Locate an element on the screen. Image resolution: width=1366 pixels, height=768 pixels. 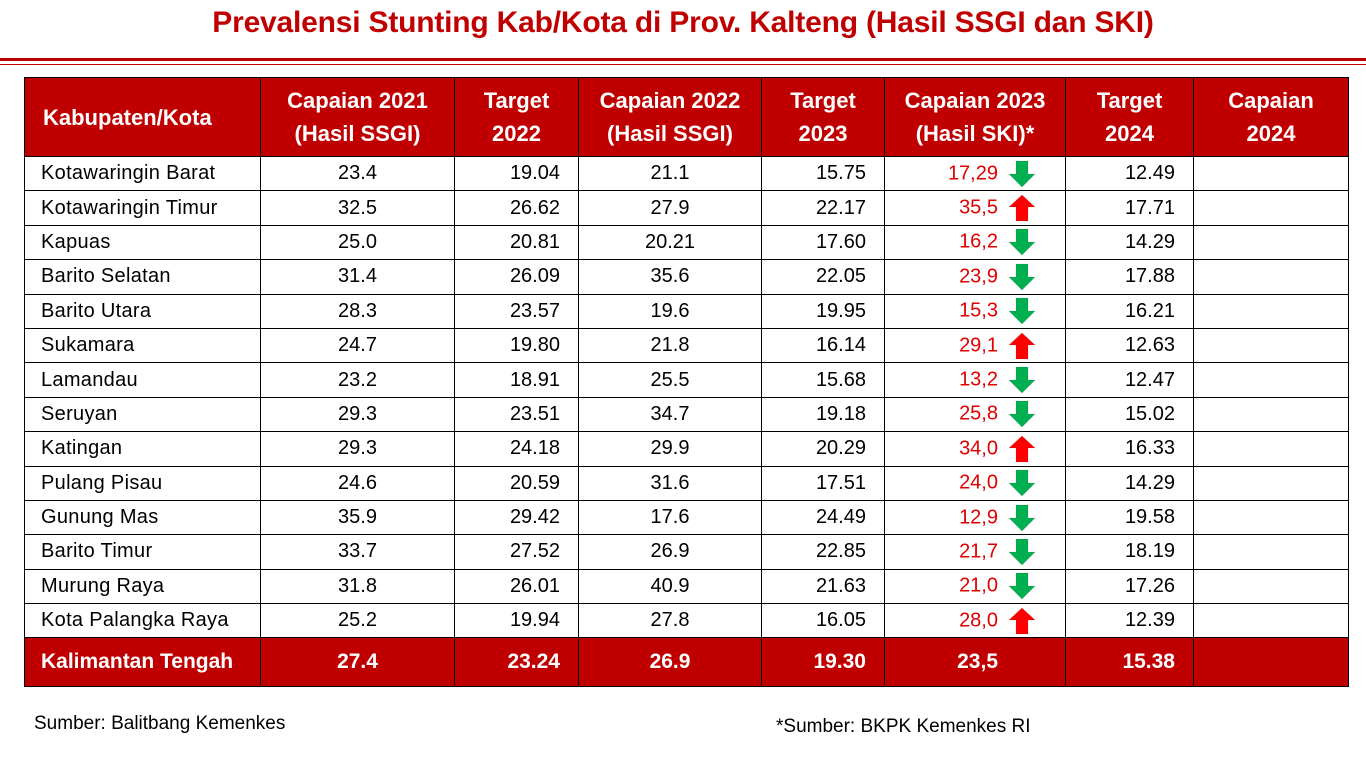
capaian-2023-value: 15,3 is located at coordinates (978, 310).